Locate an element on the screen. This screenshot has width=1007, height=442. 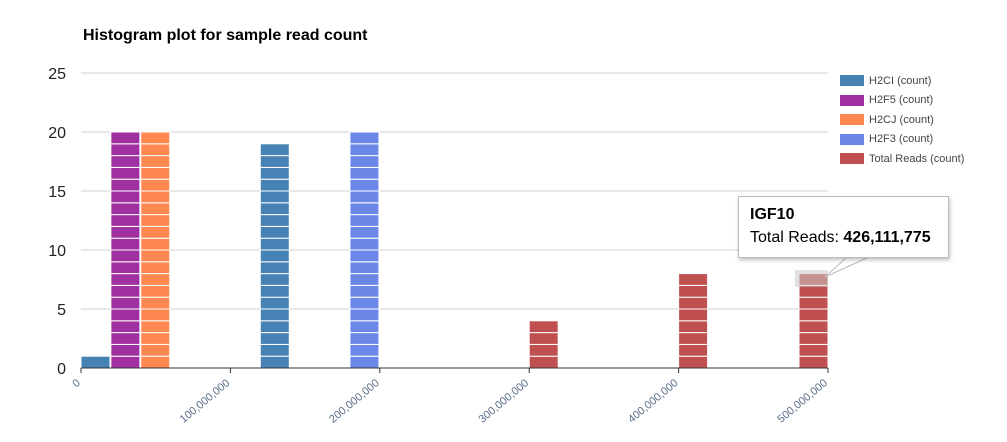
x-tick-label: 300,000,000 is located at coordinates (504, 401).